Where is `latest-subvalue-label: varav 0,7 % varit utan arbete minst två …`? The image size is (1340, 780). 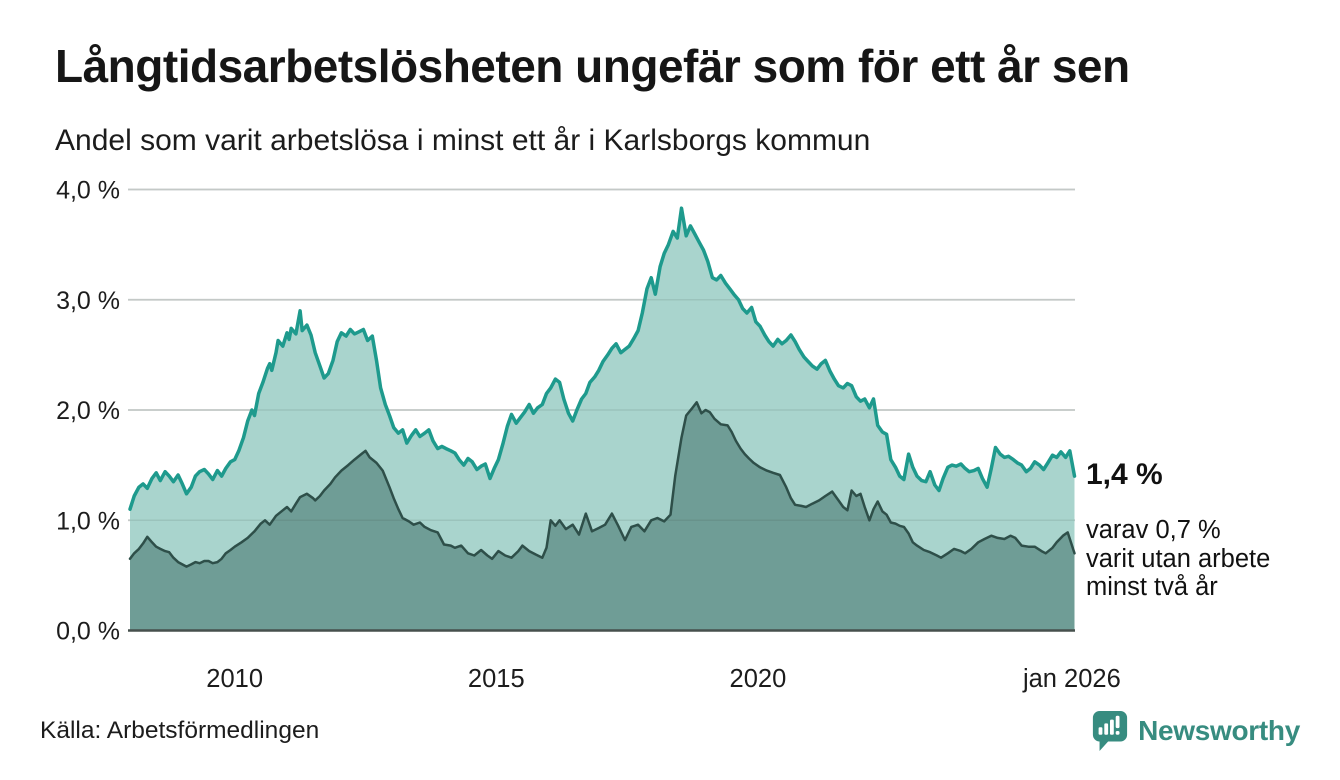
latest-subvalue-label: varav 0,7 % varit utan arbete minst två … is located at coordinates (1178, 558).